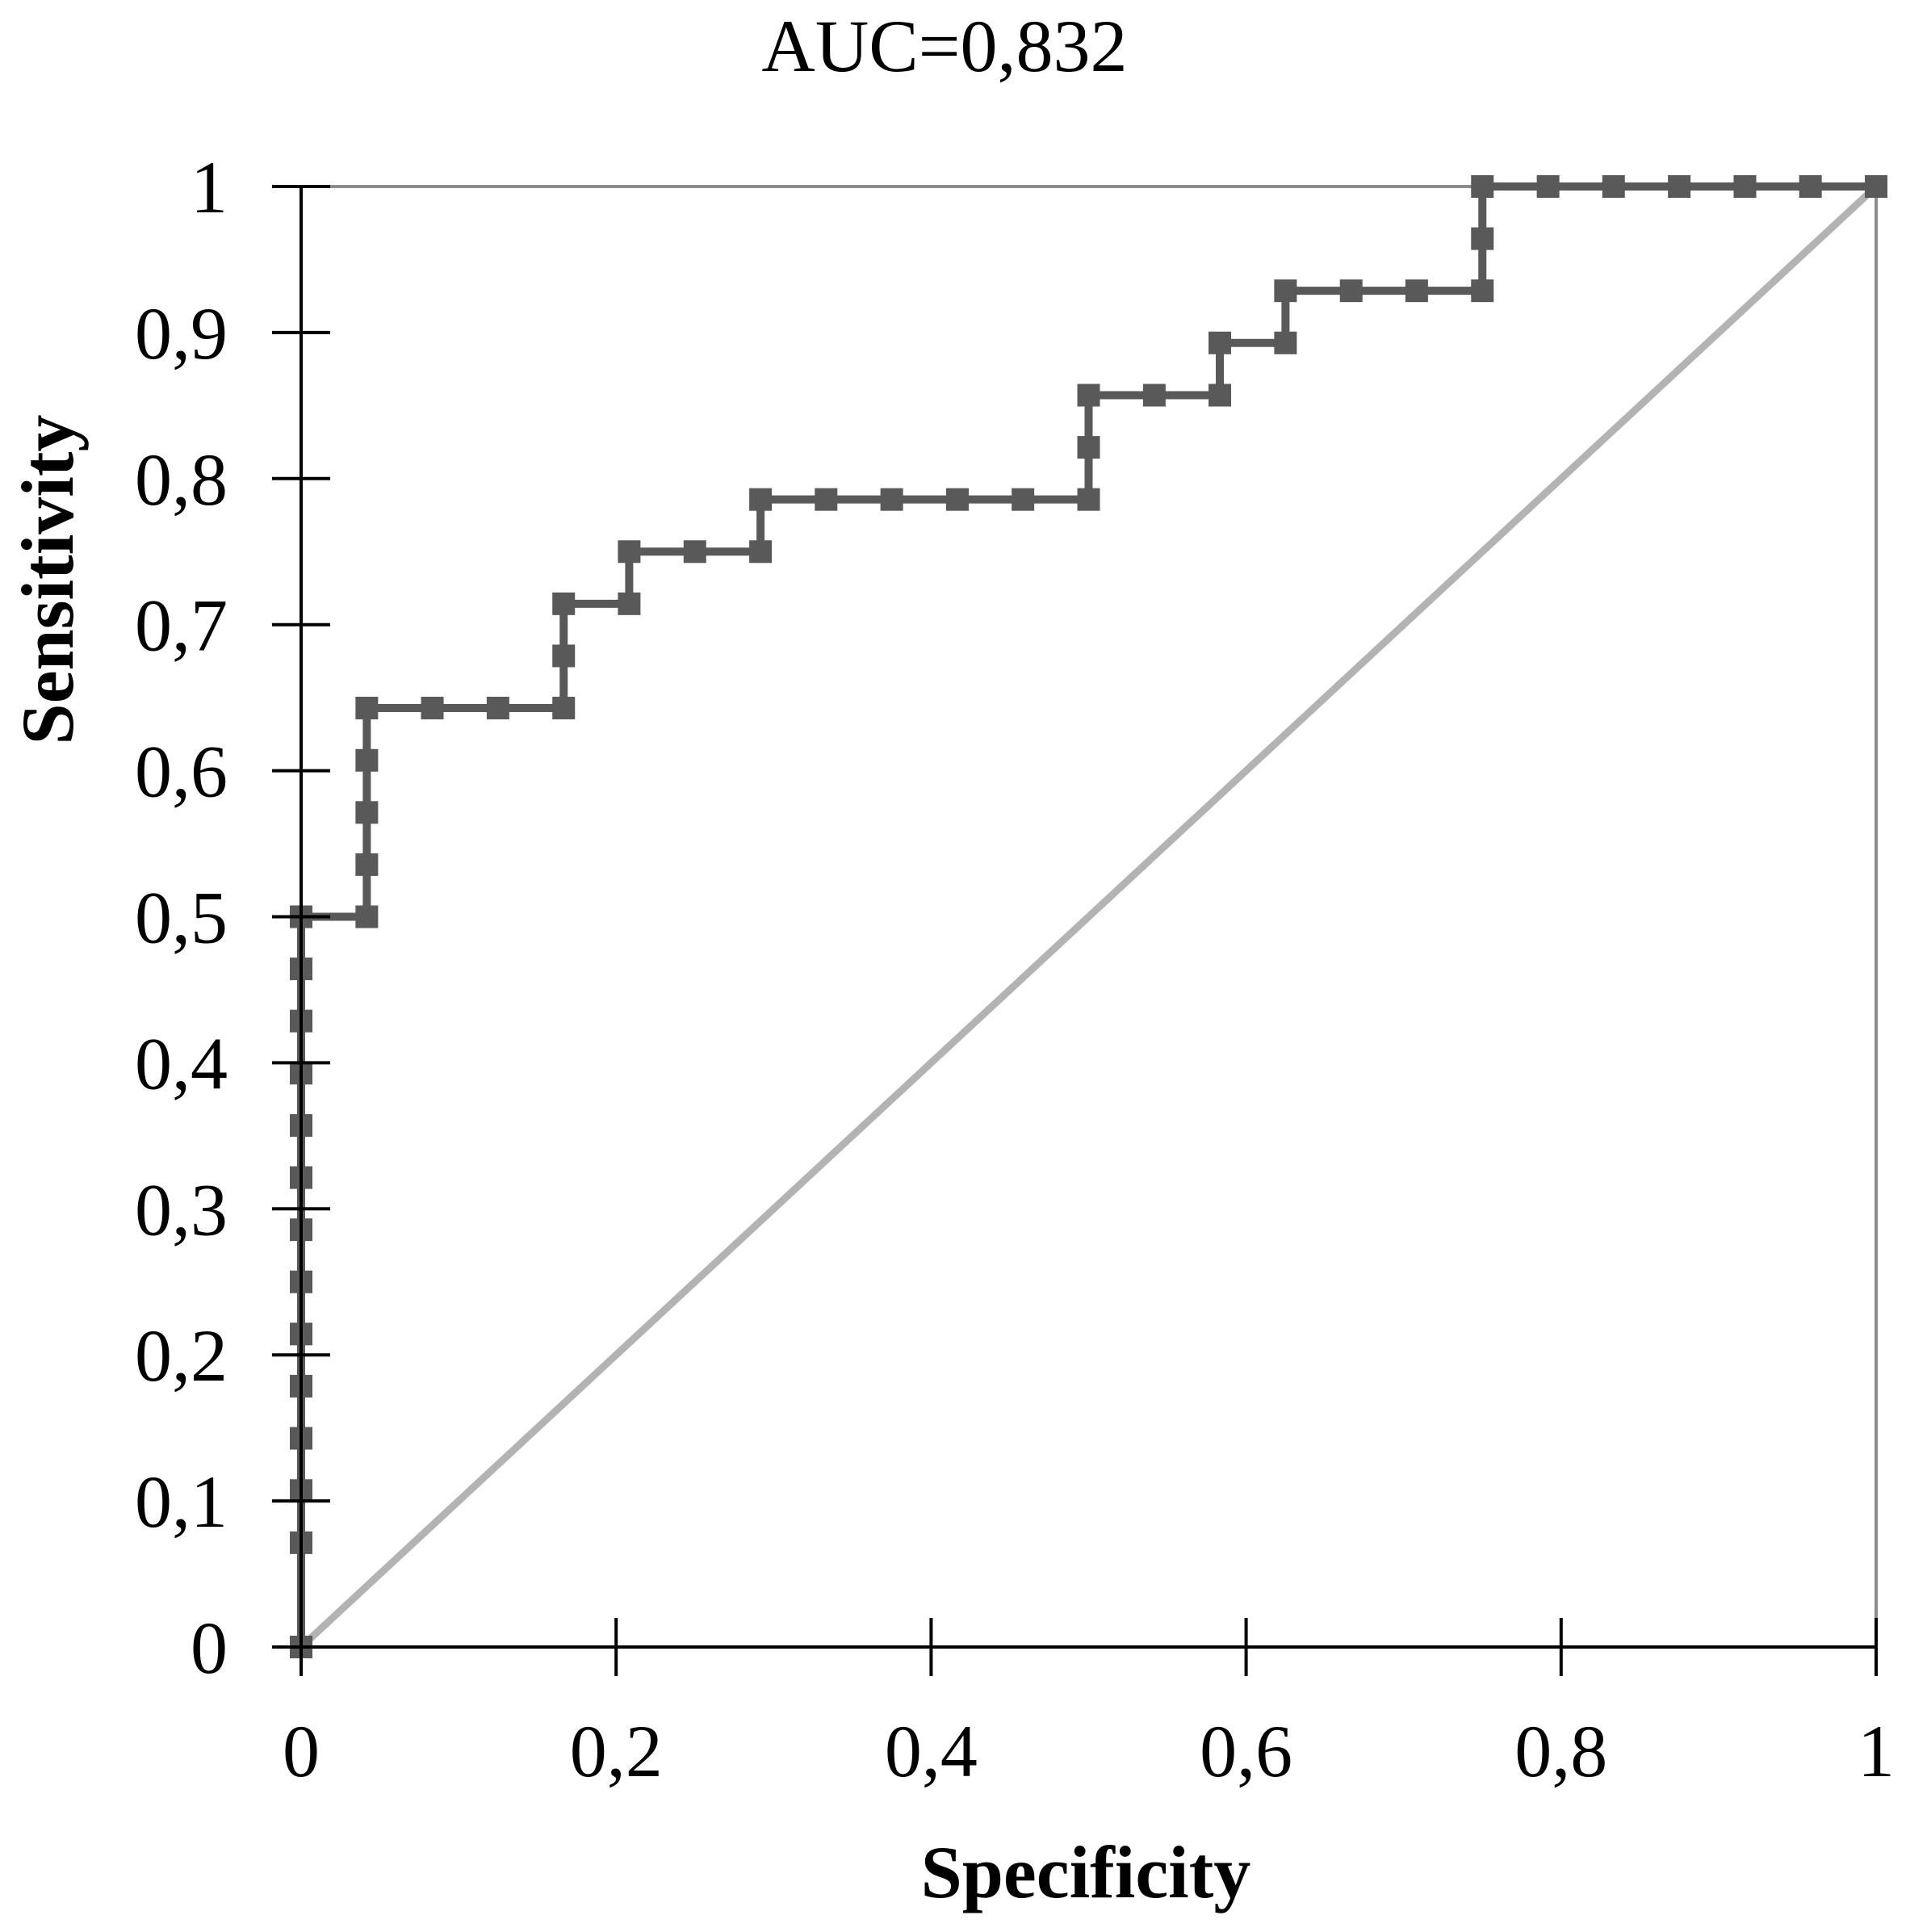 This screenshot has height=1932, width=1906. Describe the element at coordinates (181, 626) in the screenshot. I see `y-tick-label: 0,7` at that location.